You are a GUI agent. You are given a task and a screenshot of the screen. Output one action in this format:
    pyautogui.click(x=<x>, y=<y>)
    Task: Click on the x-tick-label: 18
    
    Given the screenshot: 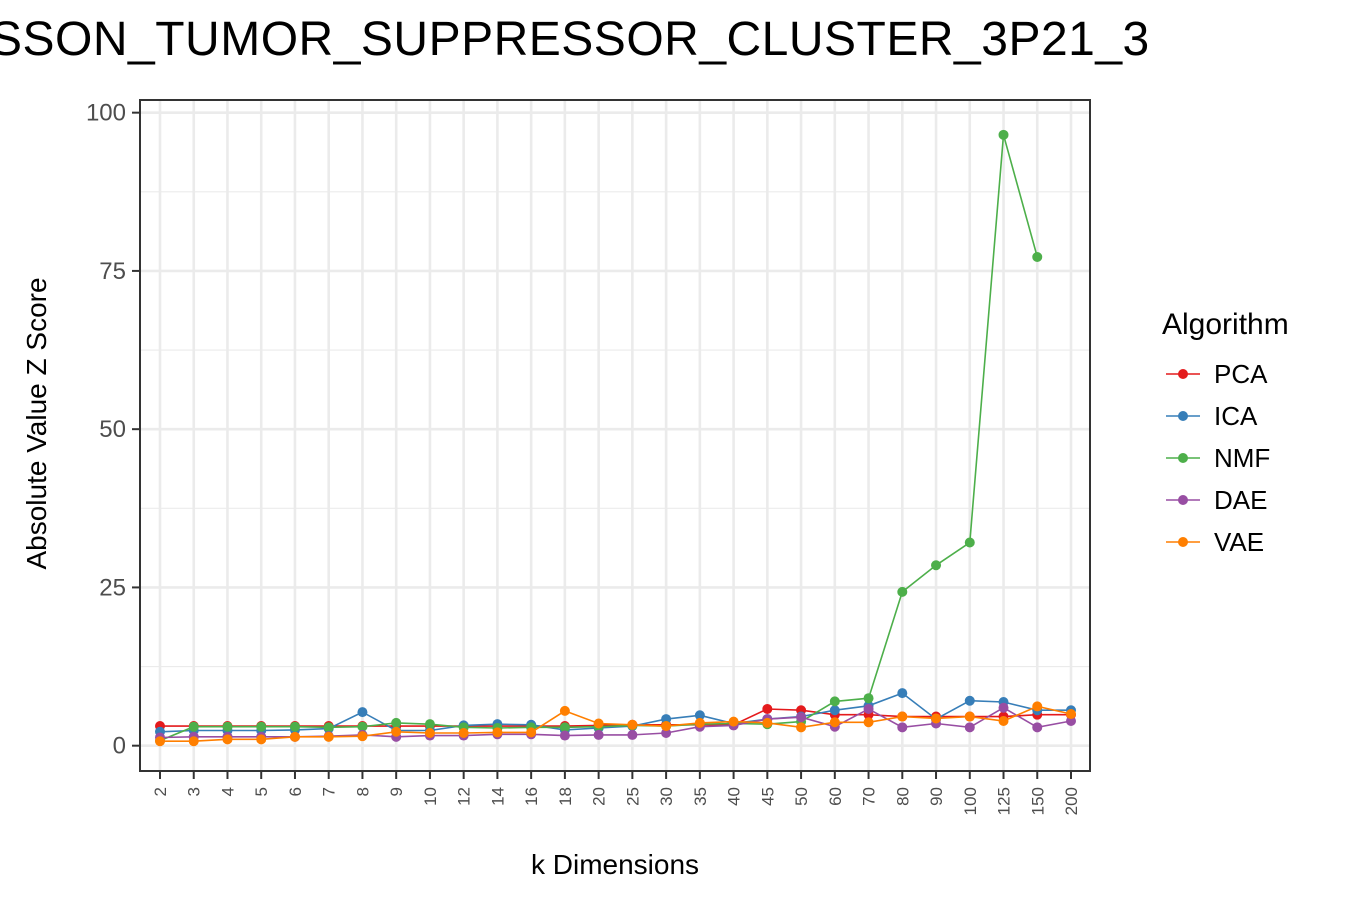 What is the action you would take?
    pyautogui.click(x=565, y=796)
    